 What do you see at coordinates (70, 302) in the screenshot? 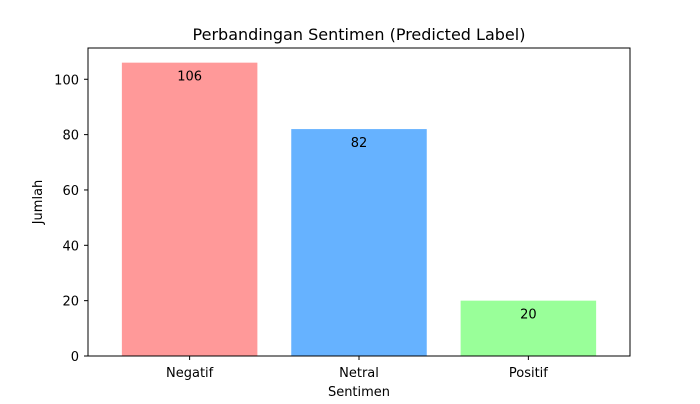
I see `y-tick-label: 20` at bounding box center [70, 302].